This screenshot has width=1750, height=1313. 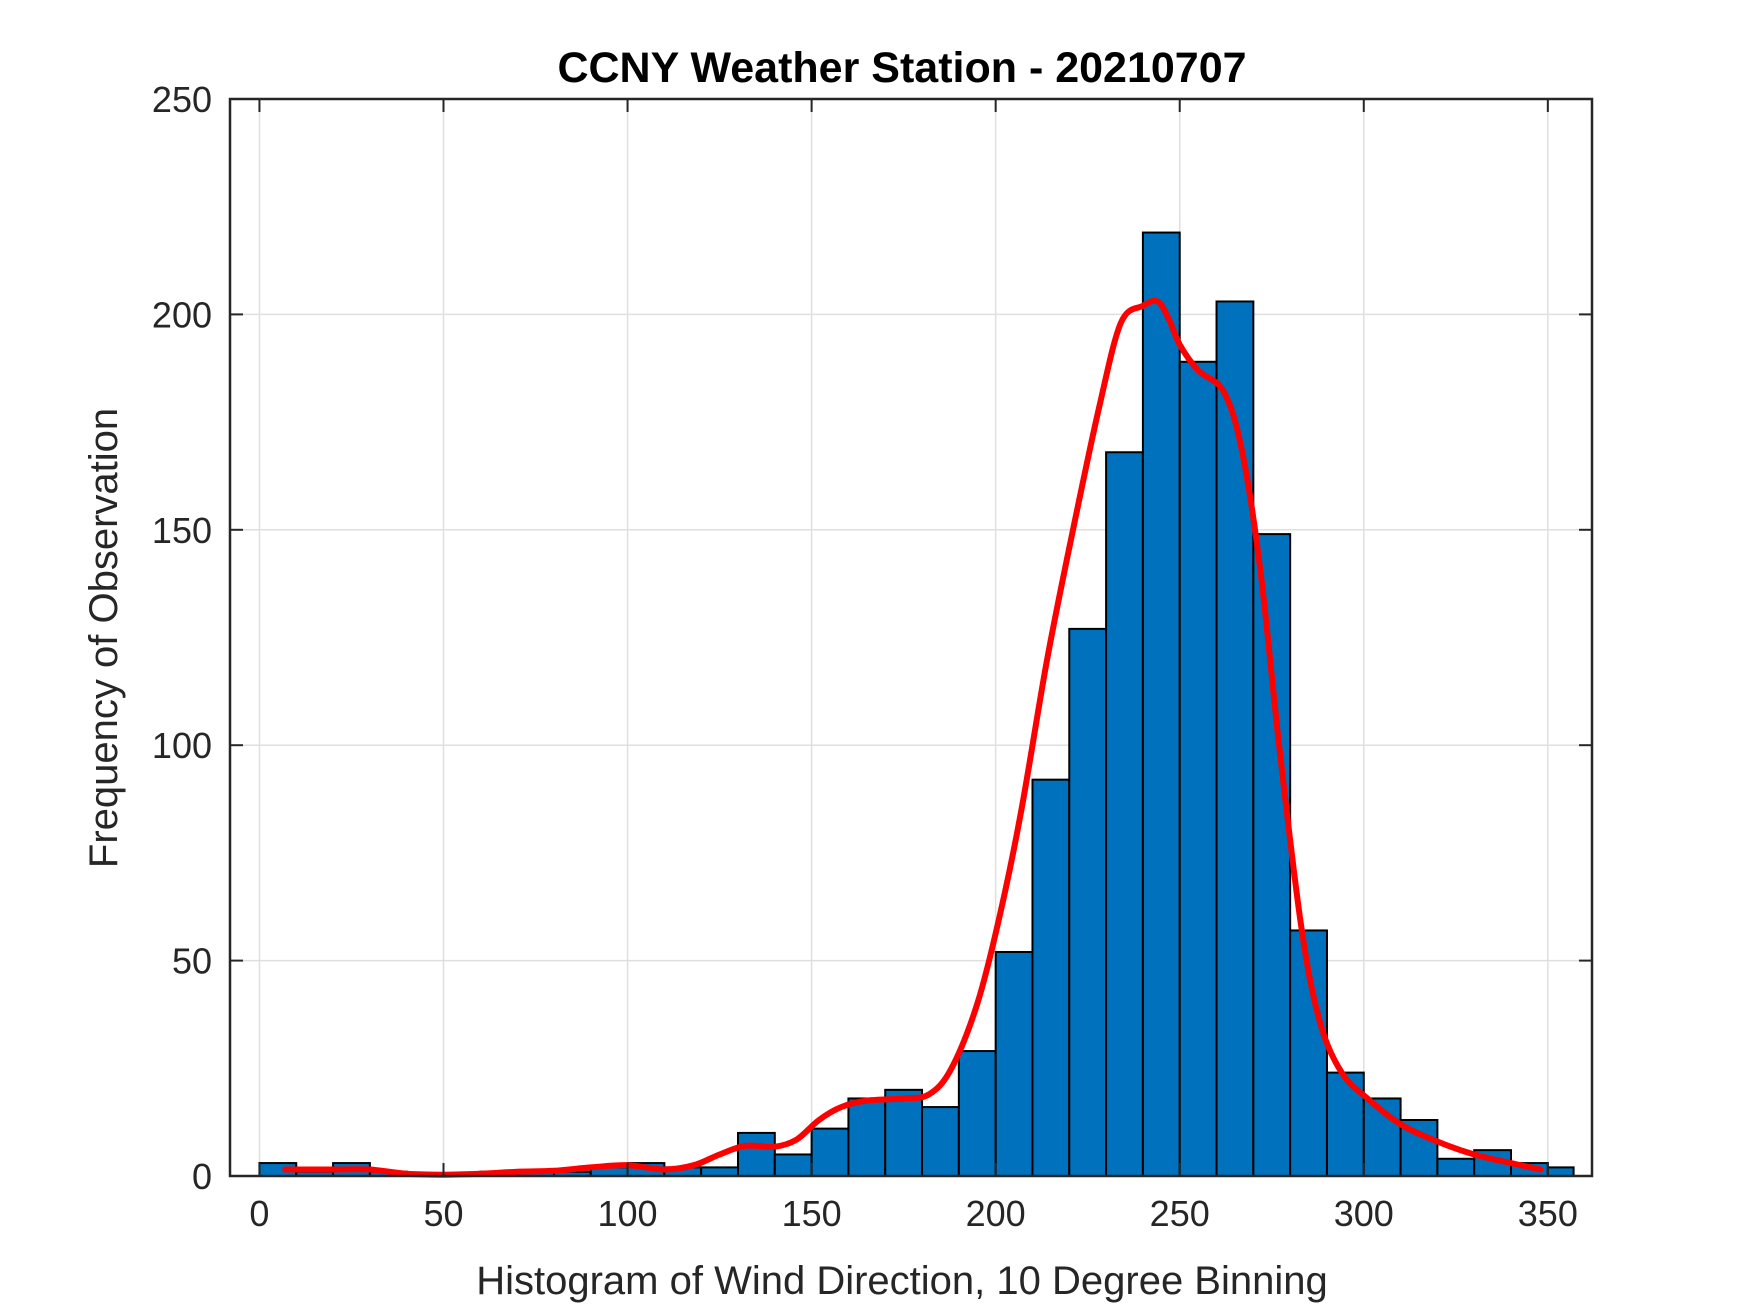 I want to click on x-tick-label: 0, so click(x=259, y=1213).